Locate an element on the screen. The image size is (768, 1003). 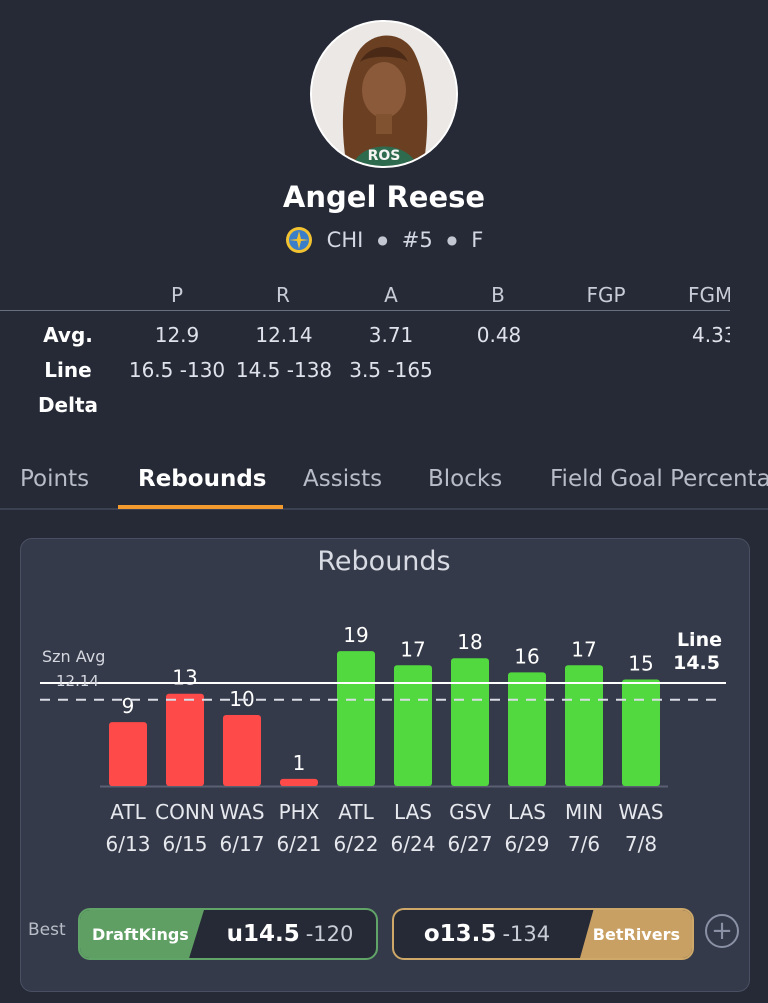
draftkings-under-odds: DraftKings u14.5 -120 is located at coordinates (228, 934).